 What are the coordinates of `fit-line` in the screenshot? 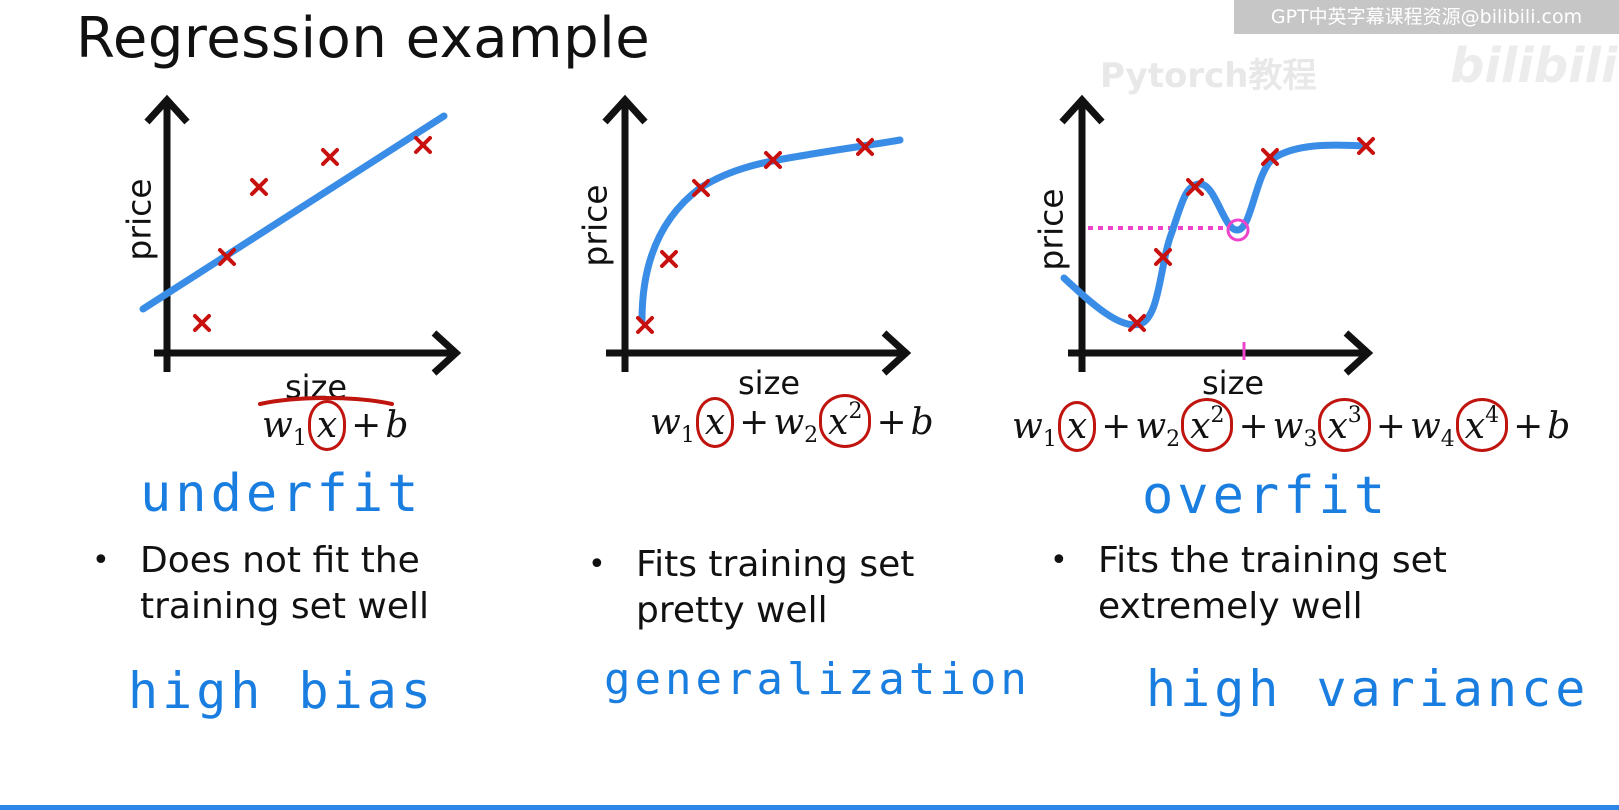 It's located at (293, 212).